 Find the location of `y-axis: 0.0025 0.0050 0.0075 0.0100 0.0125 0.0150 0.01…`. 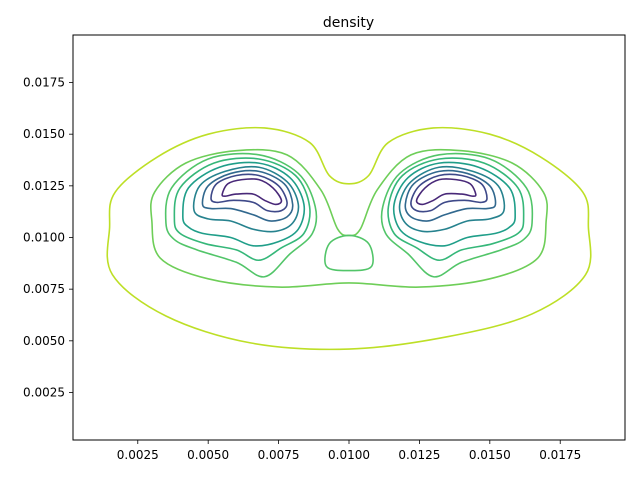

y-axis: 0.0025 0.0050 0.0075 0.0100 0.0125 0.0150 0.01… is located at coordinates (48, 237).